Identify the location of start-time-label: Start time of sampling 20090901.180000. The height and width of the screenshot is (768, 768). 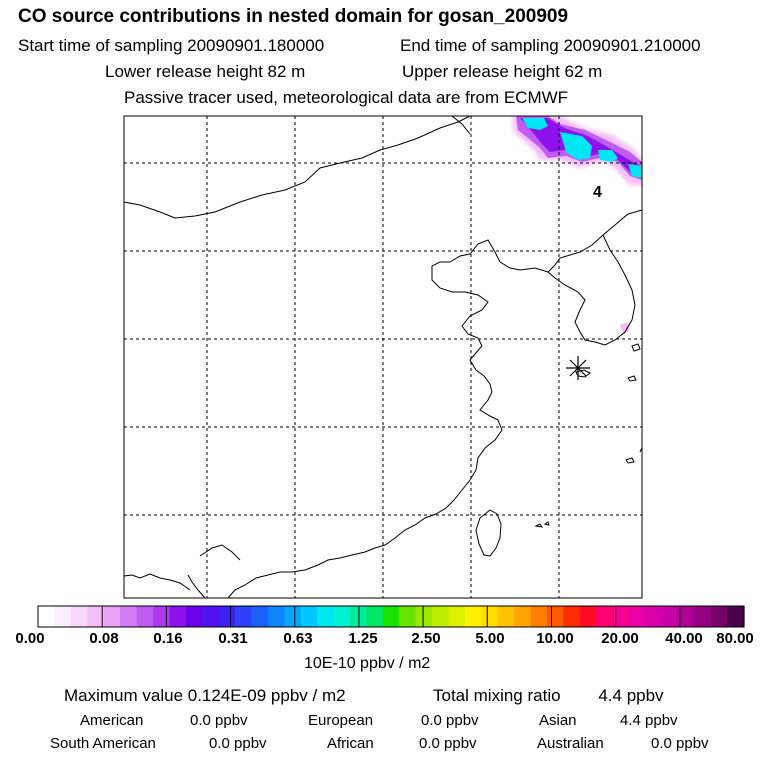
(171, 45).